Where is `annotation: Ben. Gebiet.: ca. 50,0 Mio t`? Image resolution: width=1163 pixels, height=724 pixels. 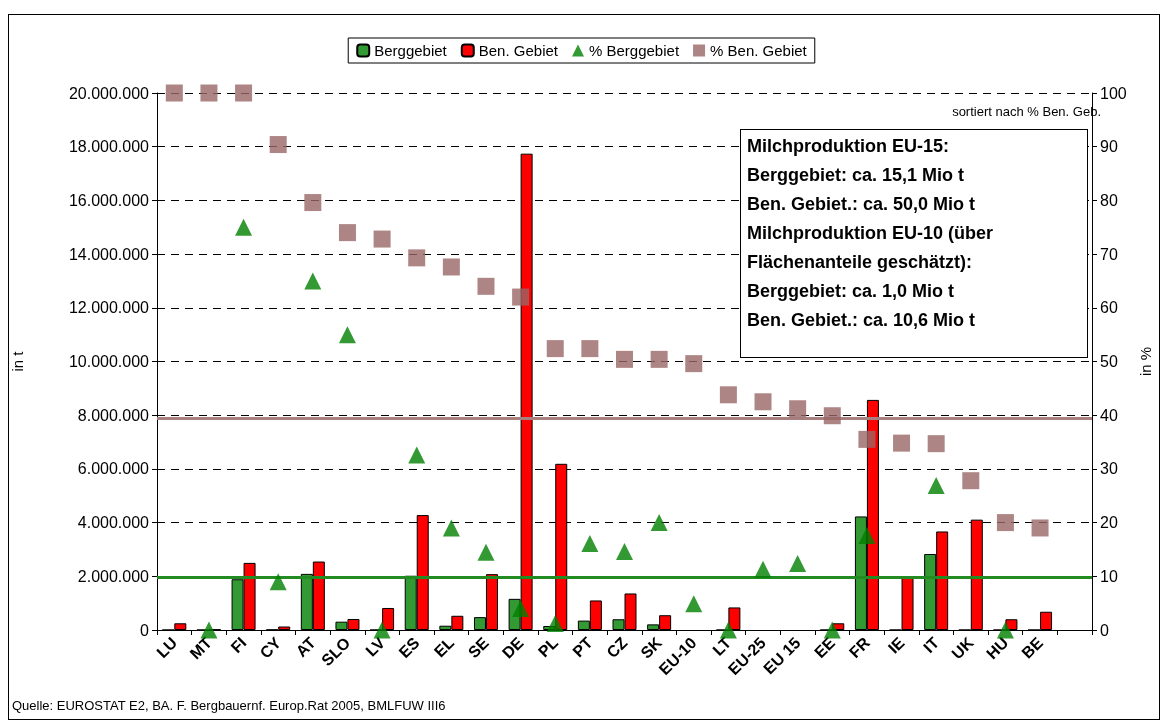 annotation: Ben. Gebiet.: ca. 50,0 Mio t is located at coordinates (862, 204).